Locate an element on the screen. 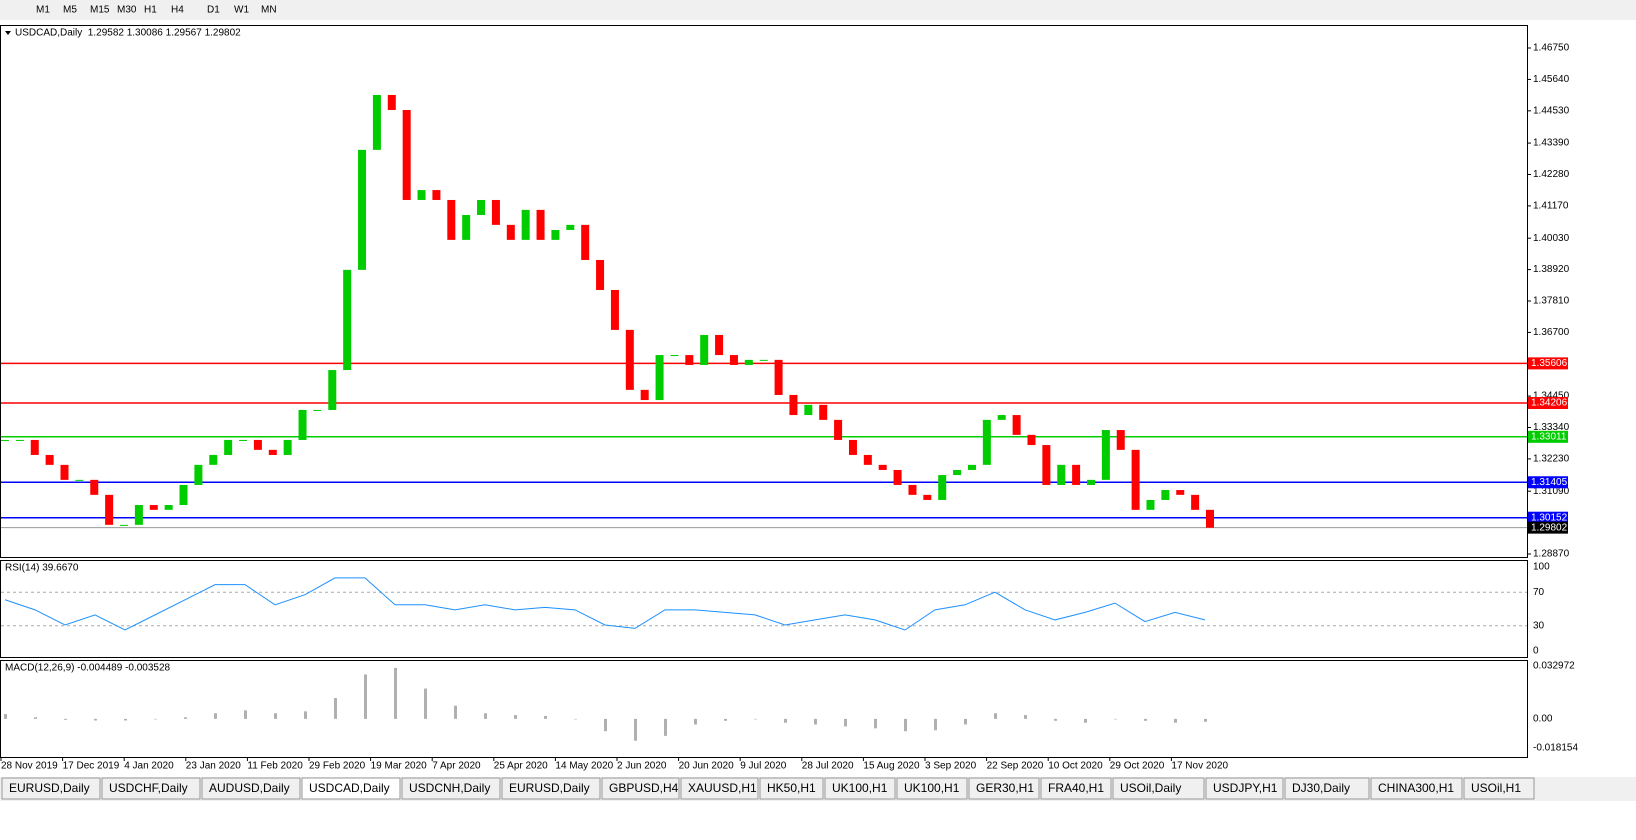 Image resolution: width=1636 pixels, height=840 pixels. tab-label: USDJPY,H1 is located at coordinates (1245, 788).